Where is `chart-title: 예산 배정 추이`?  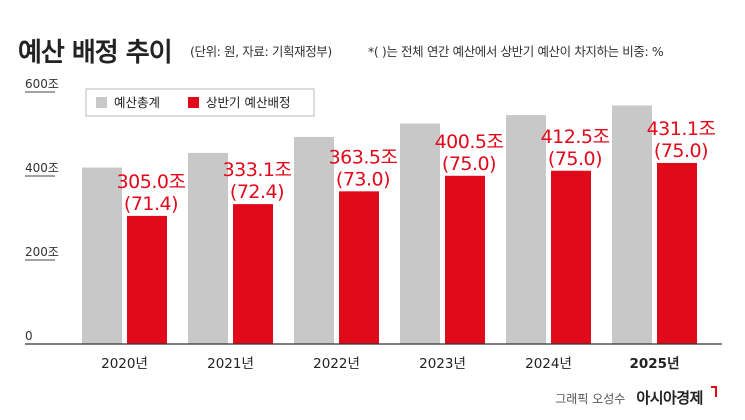 chart-title: 예산 배정 추이 is located at coordinates (95, 53).